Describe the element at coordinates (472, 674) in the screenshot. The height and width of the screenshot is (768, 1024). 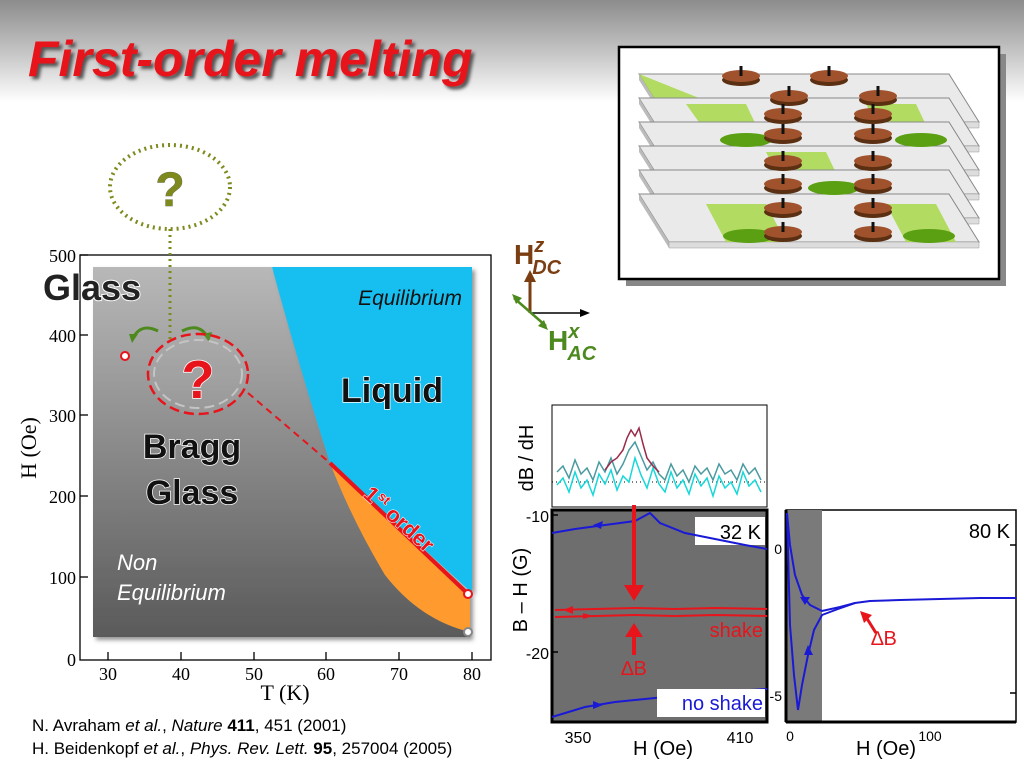
I see `x-tick-label: 80` at that location.